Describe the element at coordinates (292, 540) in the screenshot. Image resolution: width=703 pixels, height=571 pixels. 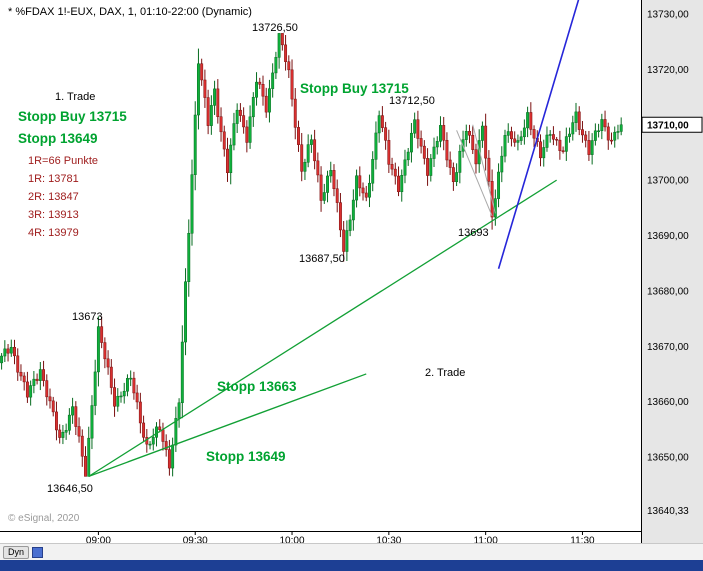
I see `x-axis-label: 10:00` at that location.